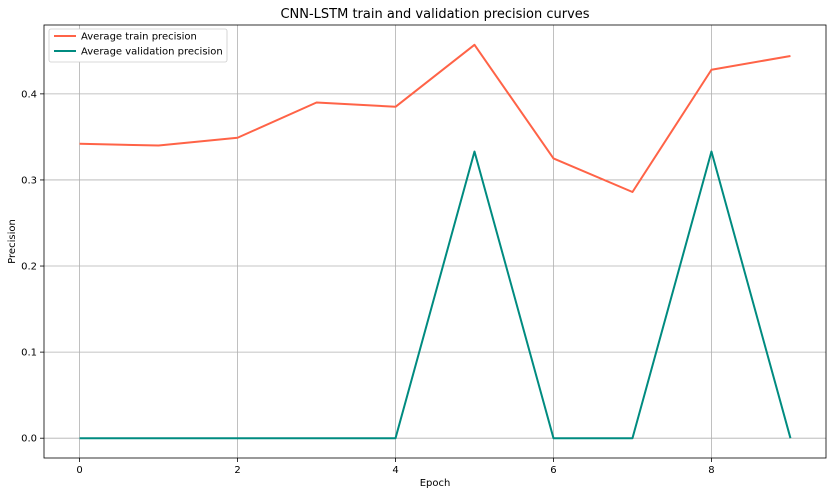 The height and width of the screenshot is (496, 832). Describe the element at coordinates (237, 470) in the screenshot. I see `x-tick-label: 2` at that location.